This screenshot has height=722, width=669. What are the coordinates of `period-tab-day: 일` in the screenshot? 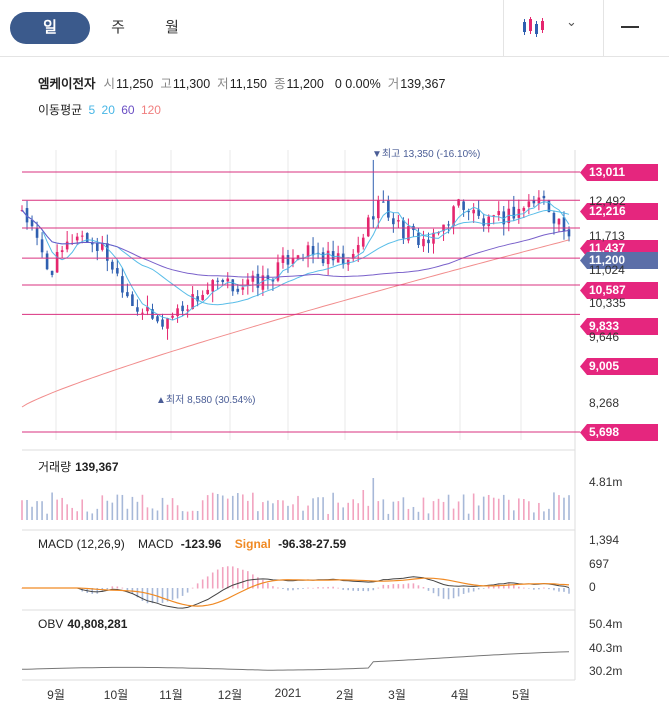 It's located at (50, 28).